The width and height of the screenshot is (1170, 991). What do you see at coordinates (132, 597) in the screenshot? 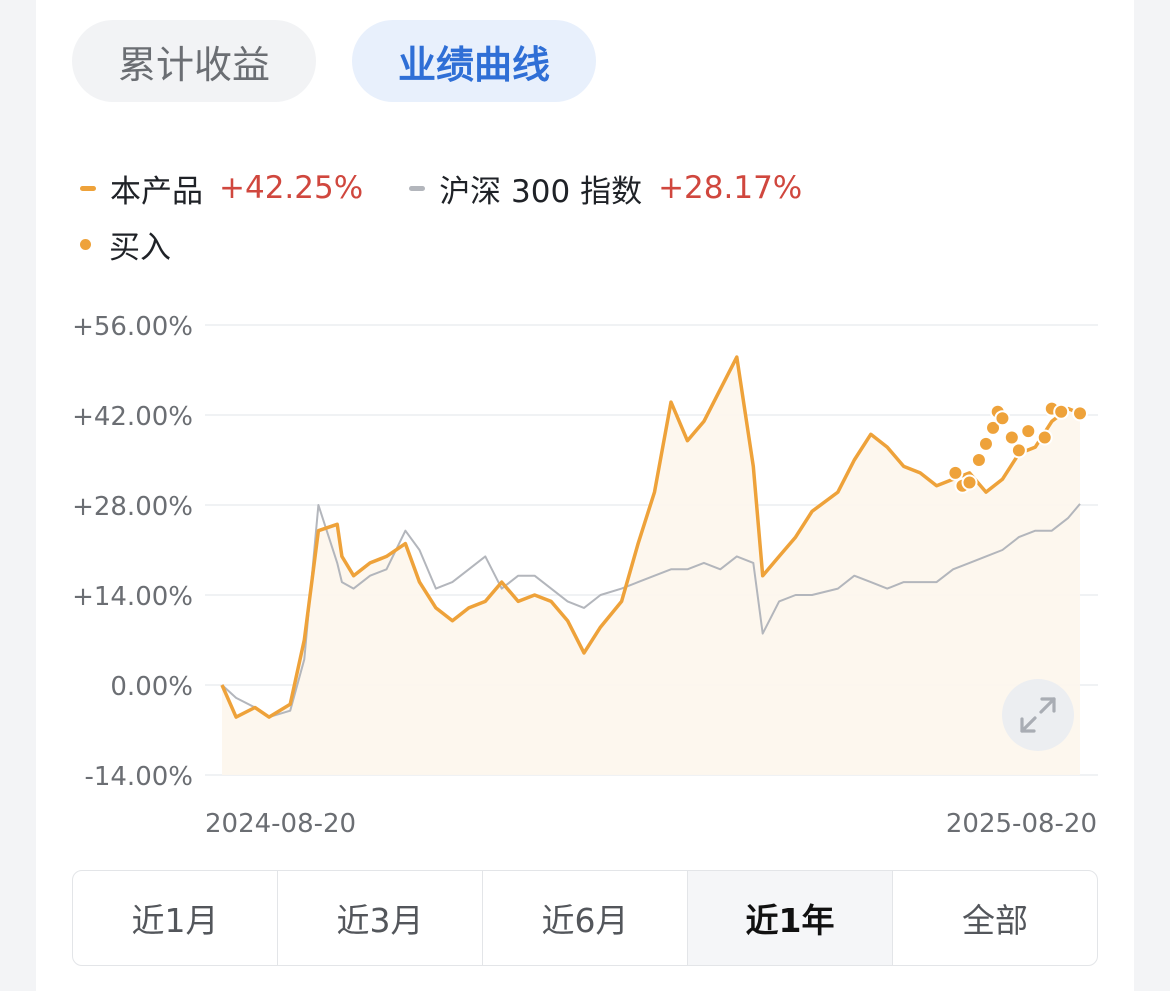
I see `y-tick-label: +14.00%` at bounding box center [132, 597].